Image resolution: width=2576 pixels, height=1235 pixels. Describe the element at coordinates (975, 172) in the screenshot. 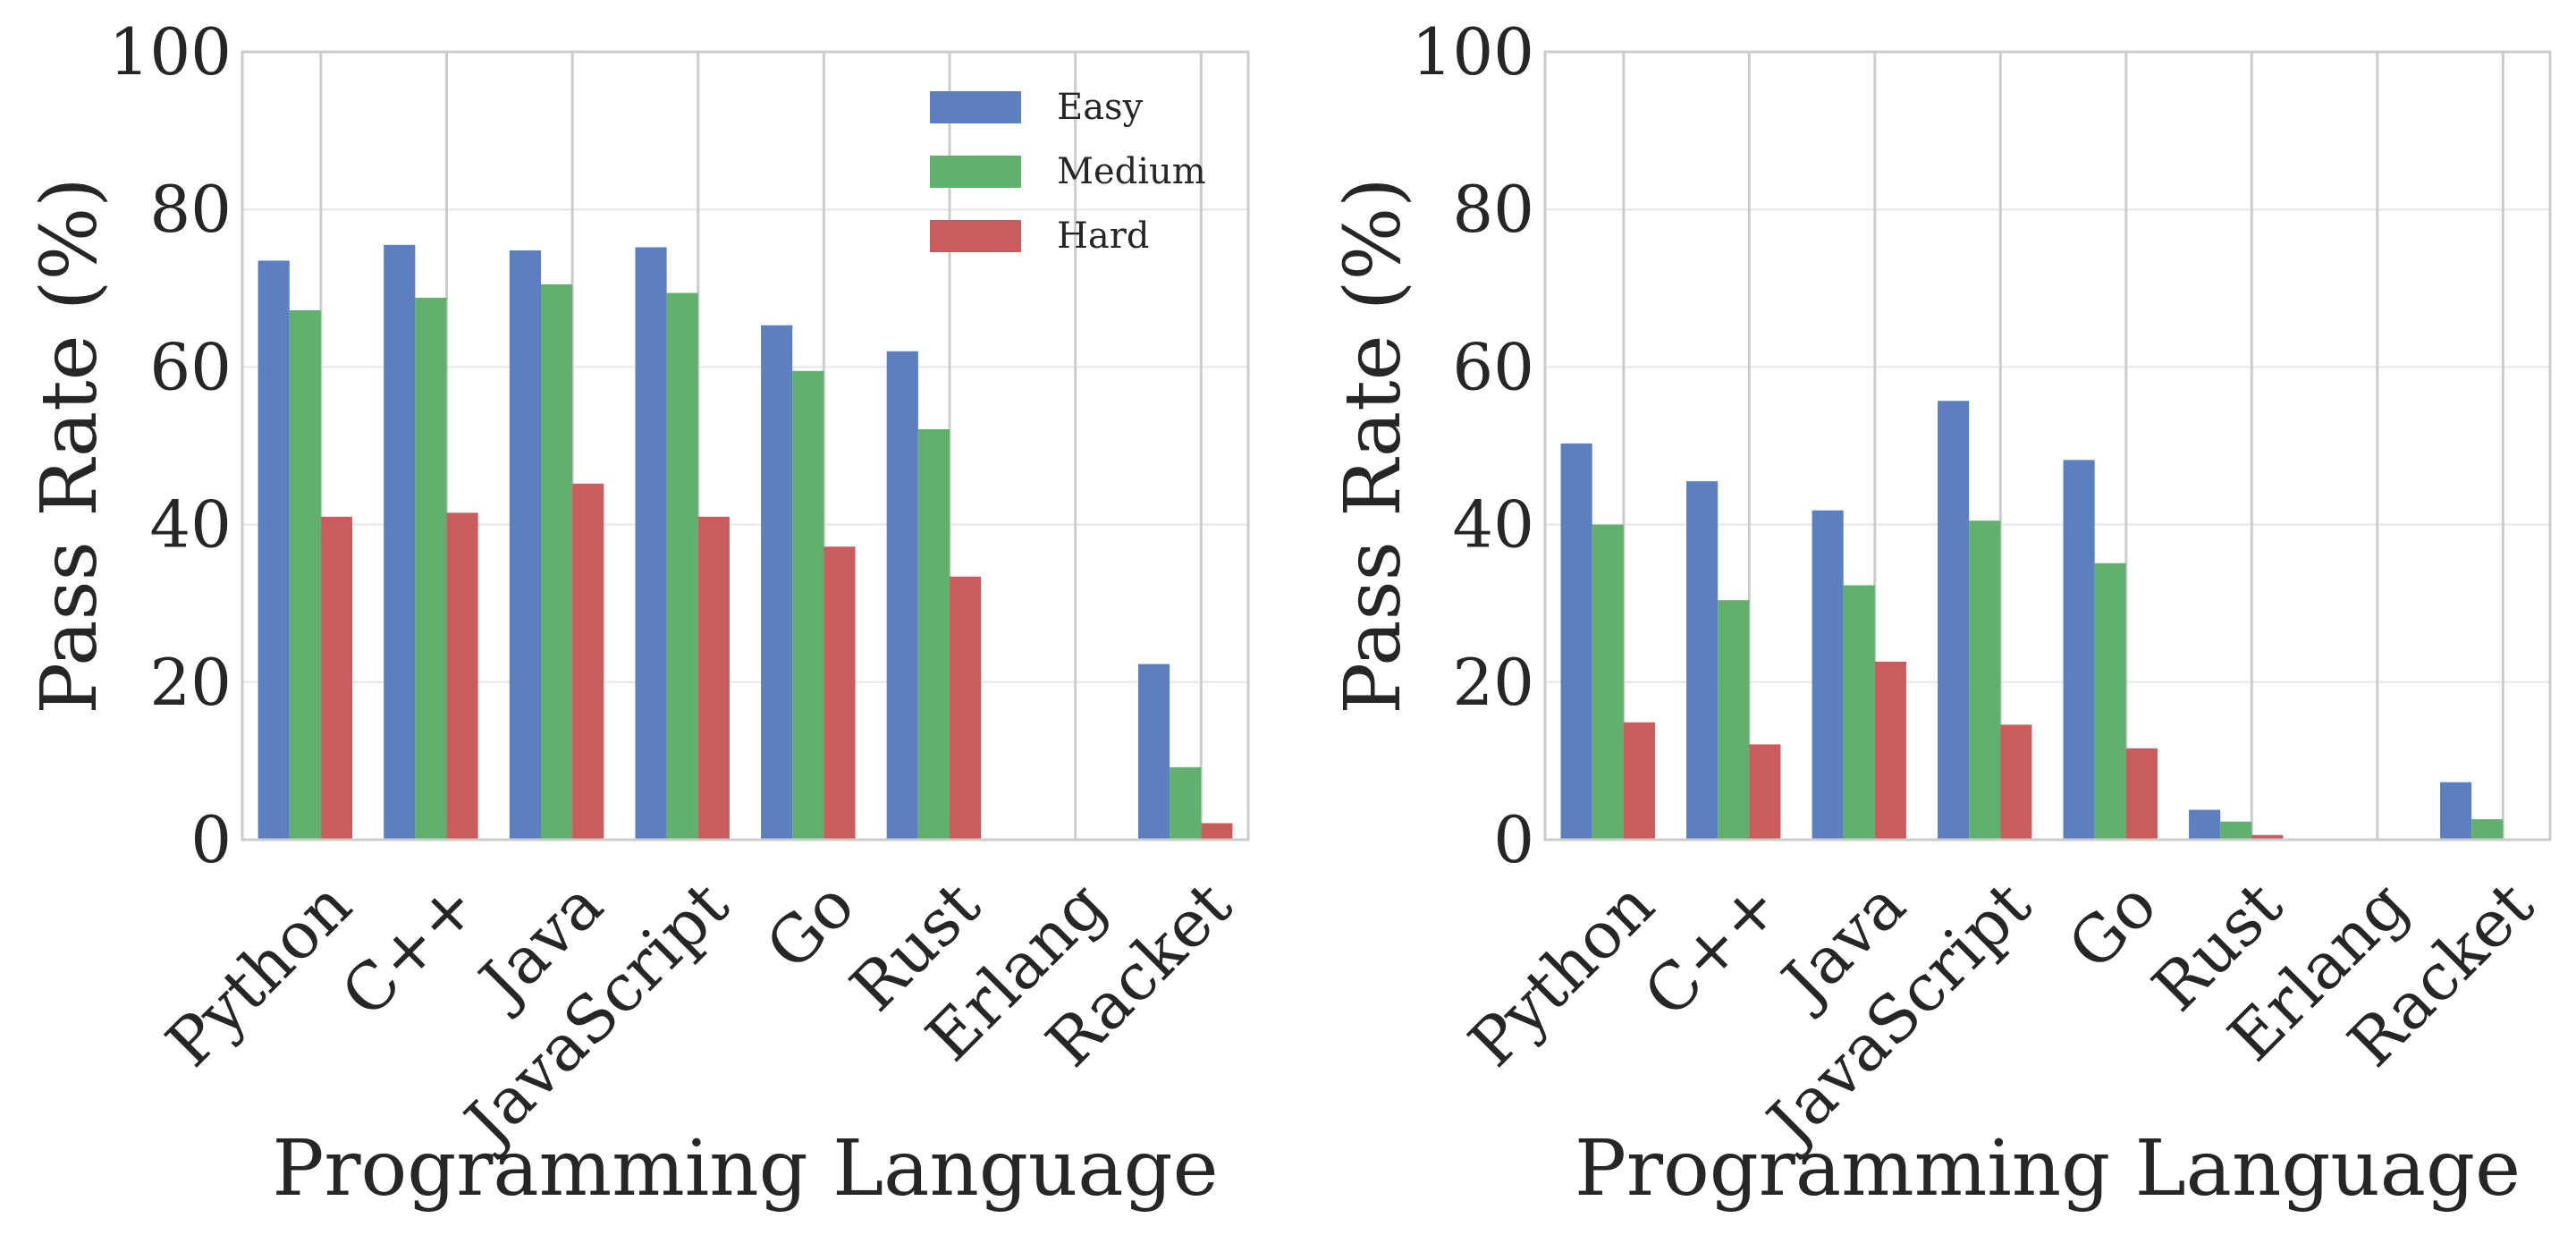

I see `legend-swatch-medium` at that location.